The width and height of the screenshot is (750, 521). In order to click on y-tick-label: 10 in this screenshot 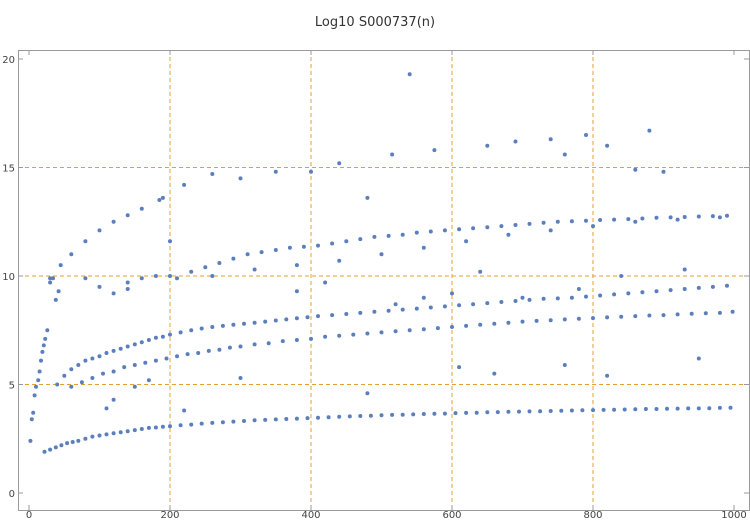, I will do `click(8, 277)`.